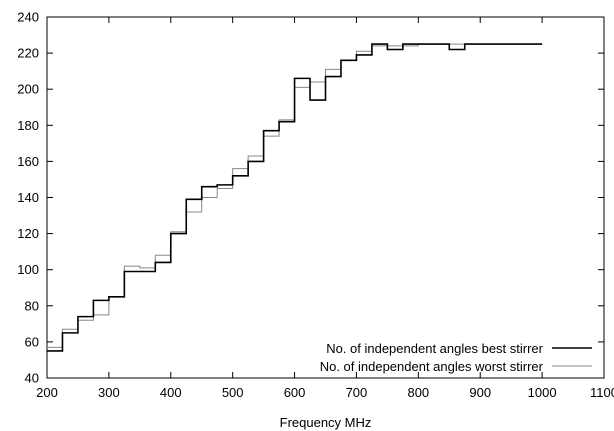 The height and width of the screenshot is (431, 614). What do you see at coordinates (32, 341) in the screenshot?
I see `y-tick-label: 60` at bounding box center [32, 341].